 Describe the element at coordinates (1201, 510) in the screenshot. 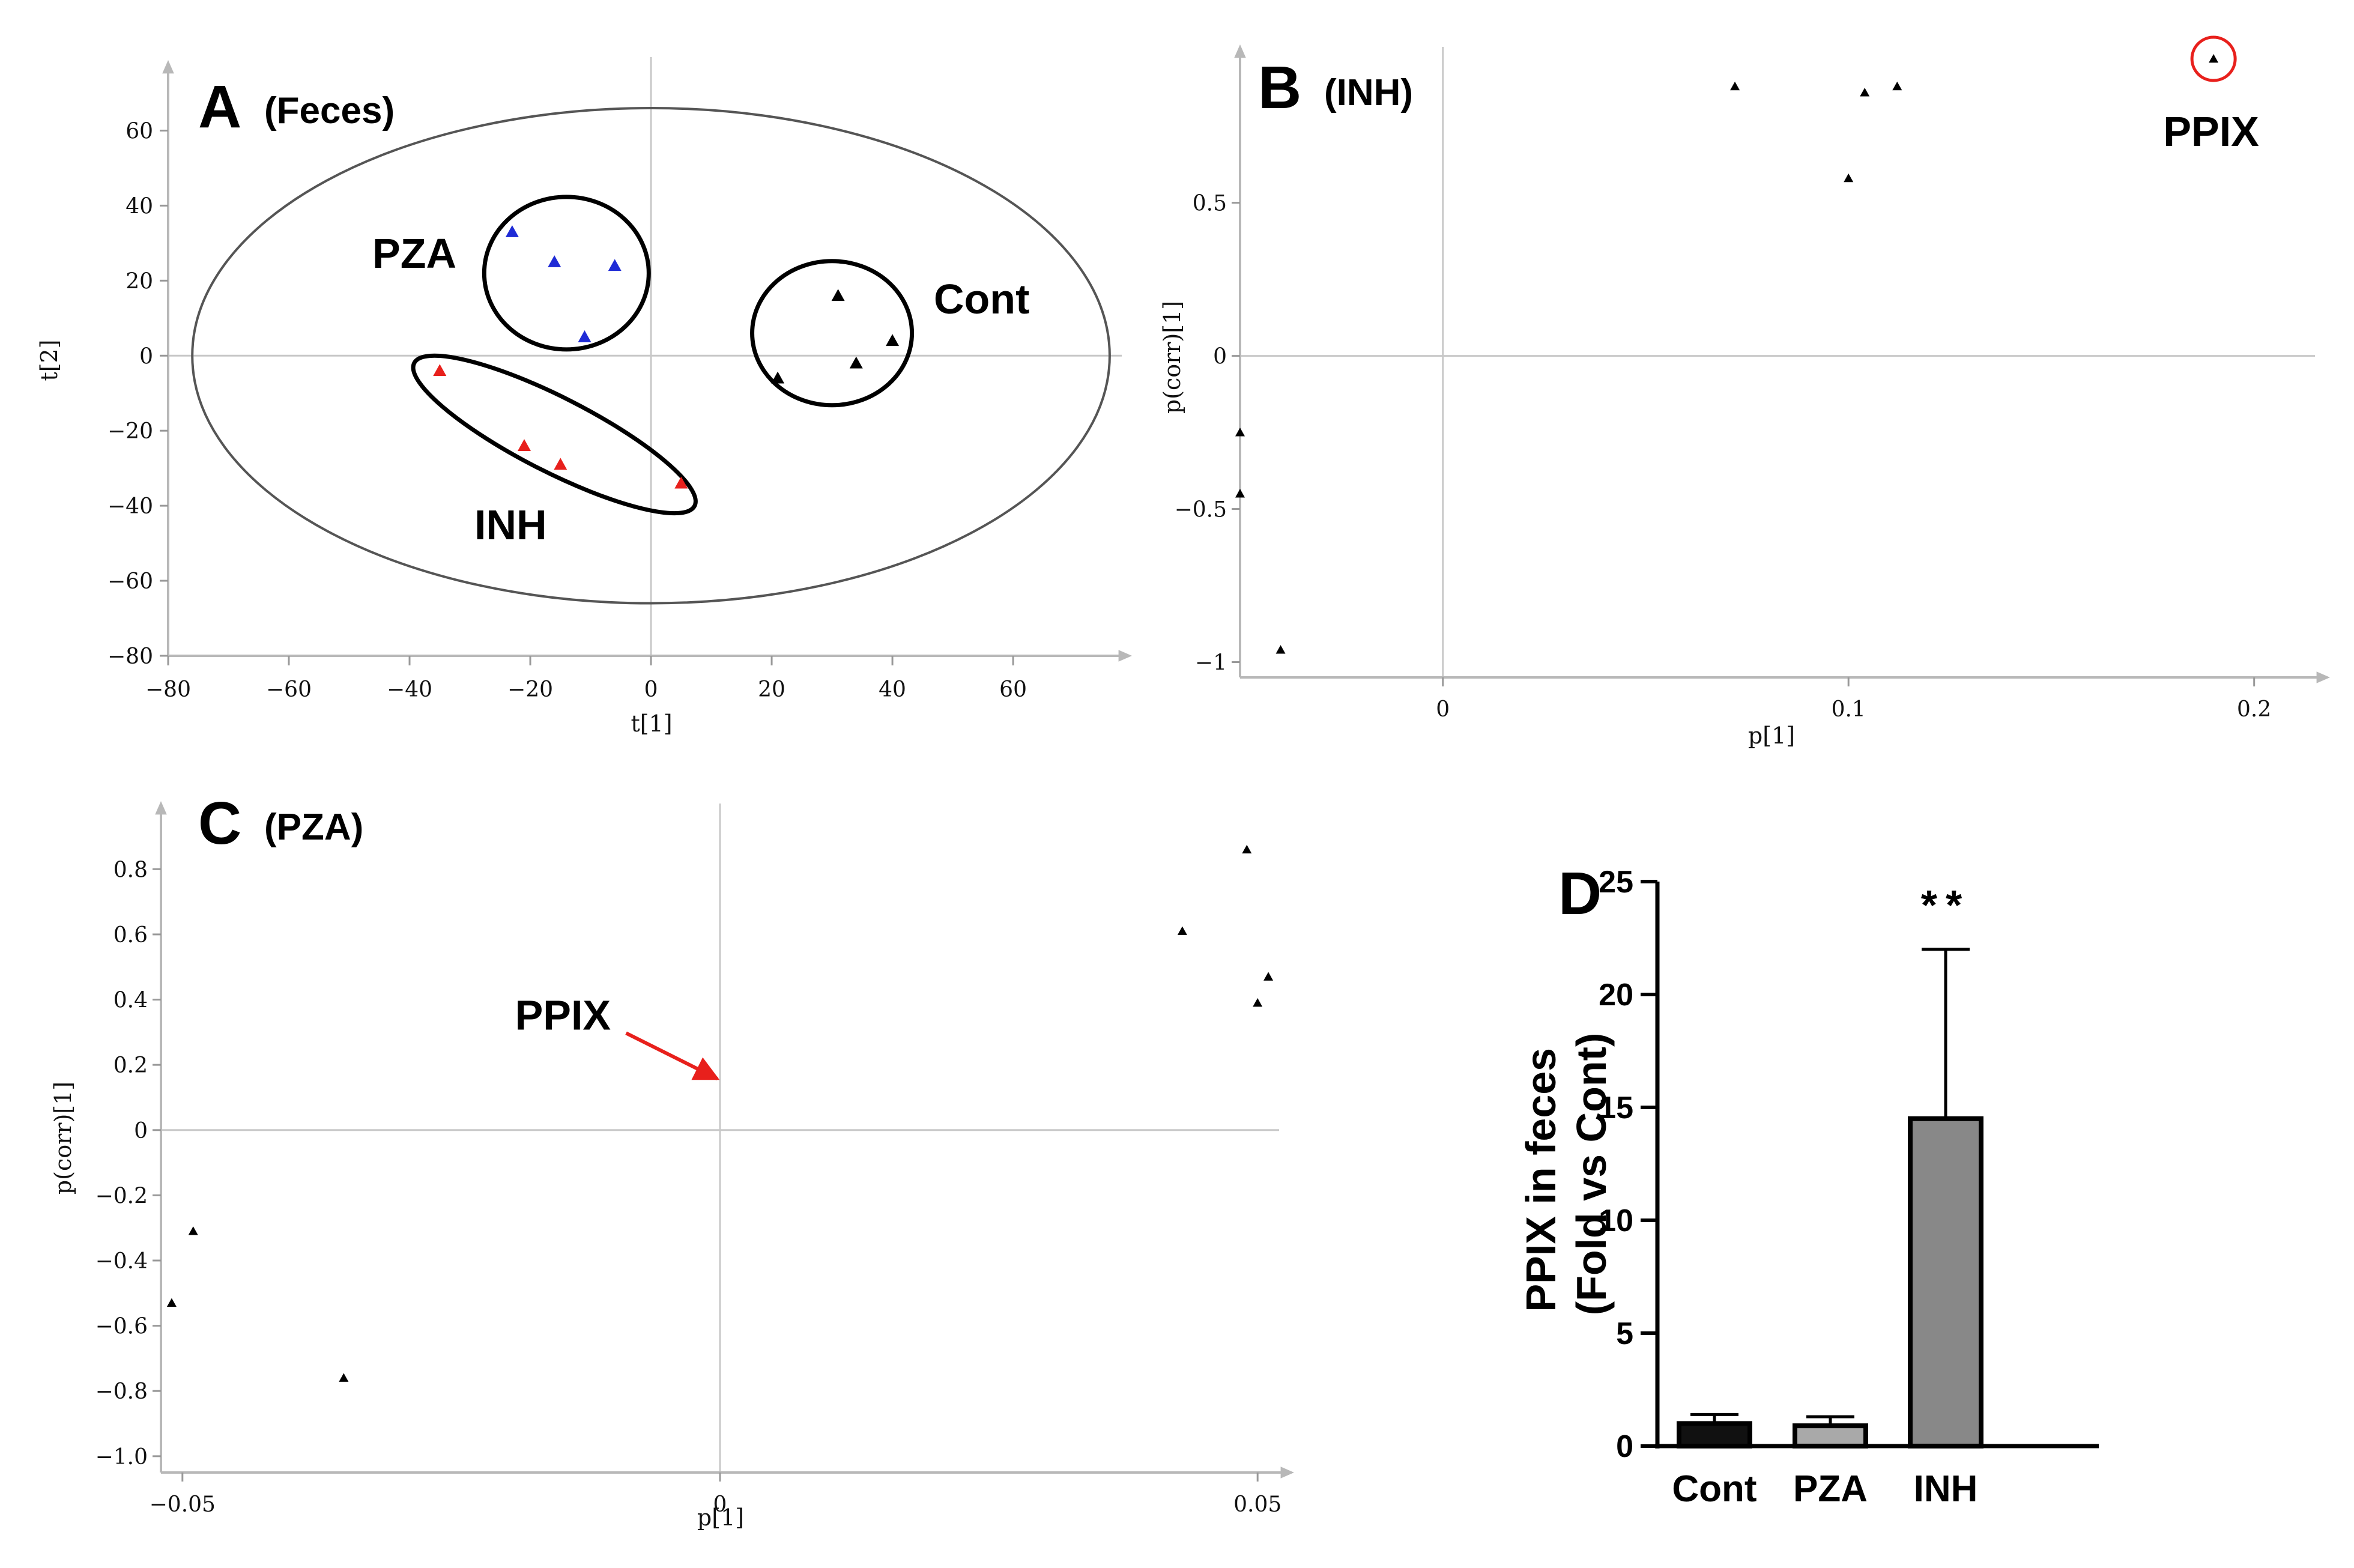

I see `panel-b-y-tick-label: −0.5` at that location.